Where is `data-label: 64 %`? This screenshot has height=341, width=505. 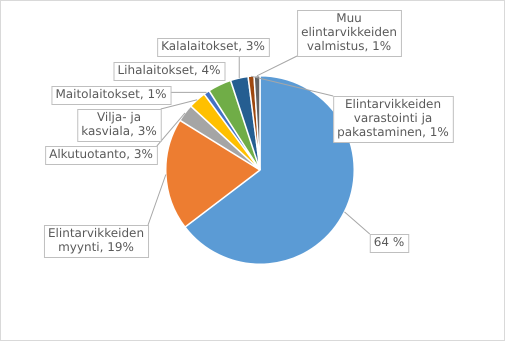
data-label: 64 % is located at coordinates (389, 242).